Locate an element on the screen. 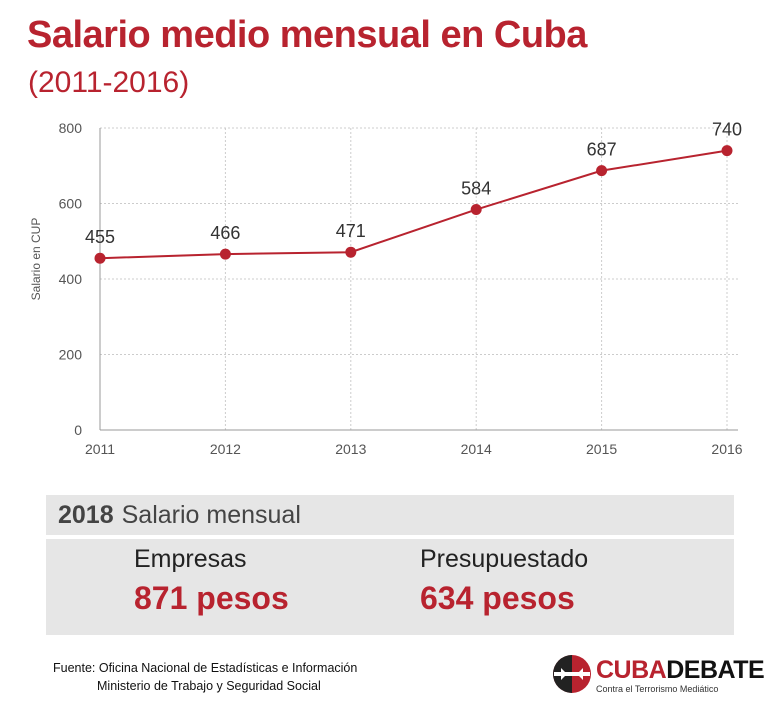 This screenshot has height=710, width=768. stat-presupuestado: Presupuestado 634 pesos is located at coordinates (504, 581).